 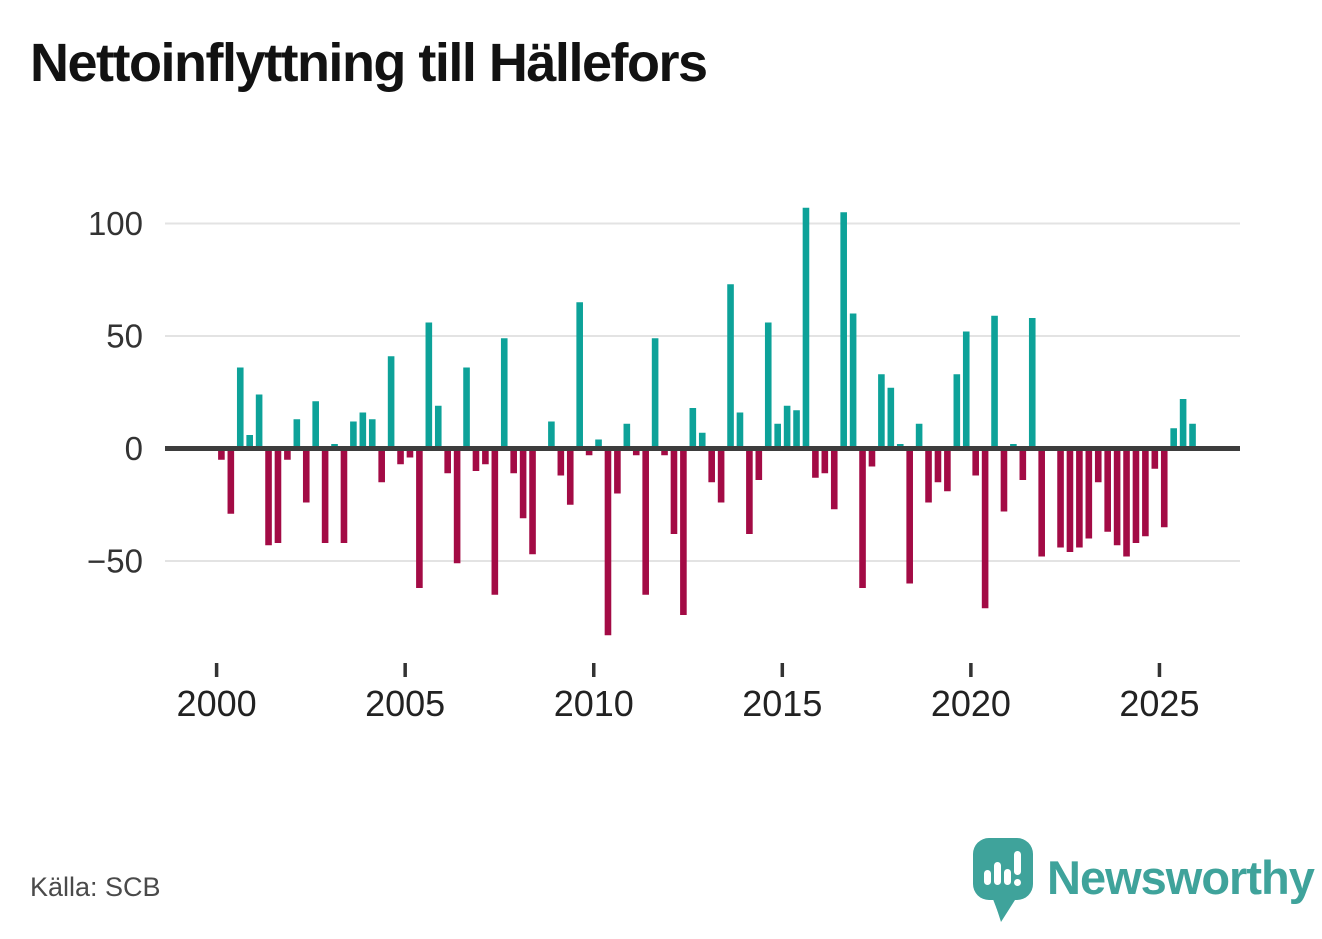 I want to click on bar-2020-Q1, so click(x=975, y=462).